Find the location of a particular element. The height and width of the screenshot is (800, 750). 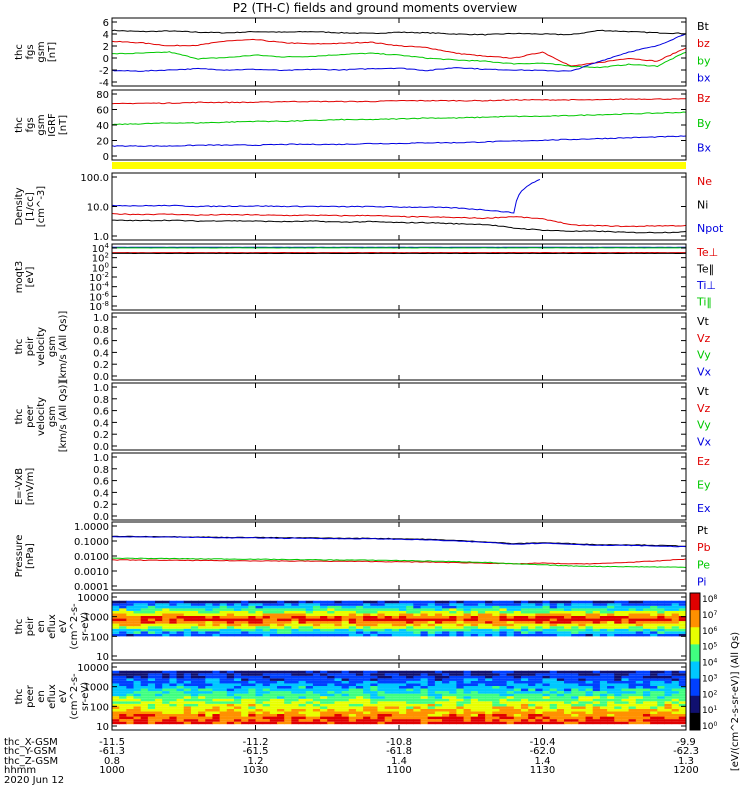

y-tick-label: 0.1000 is located at coordinates (91, 542).